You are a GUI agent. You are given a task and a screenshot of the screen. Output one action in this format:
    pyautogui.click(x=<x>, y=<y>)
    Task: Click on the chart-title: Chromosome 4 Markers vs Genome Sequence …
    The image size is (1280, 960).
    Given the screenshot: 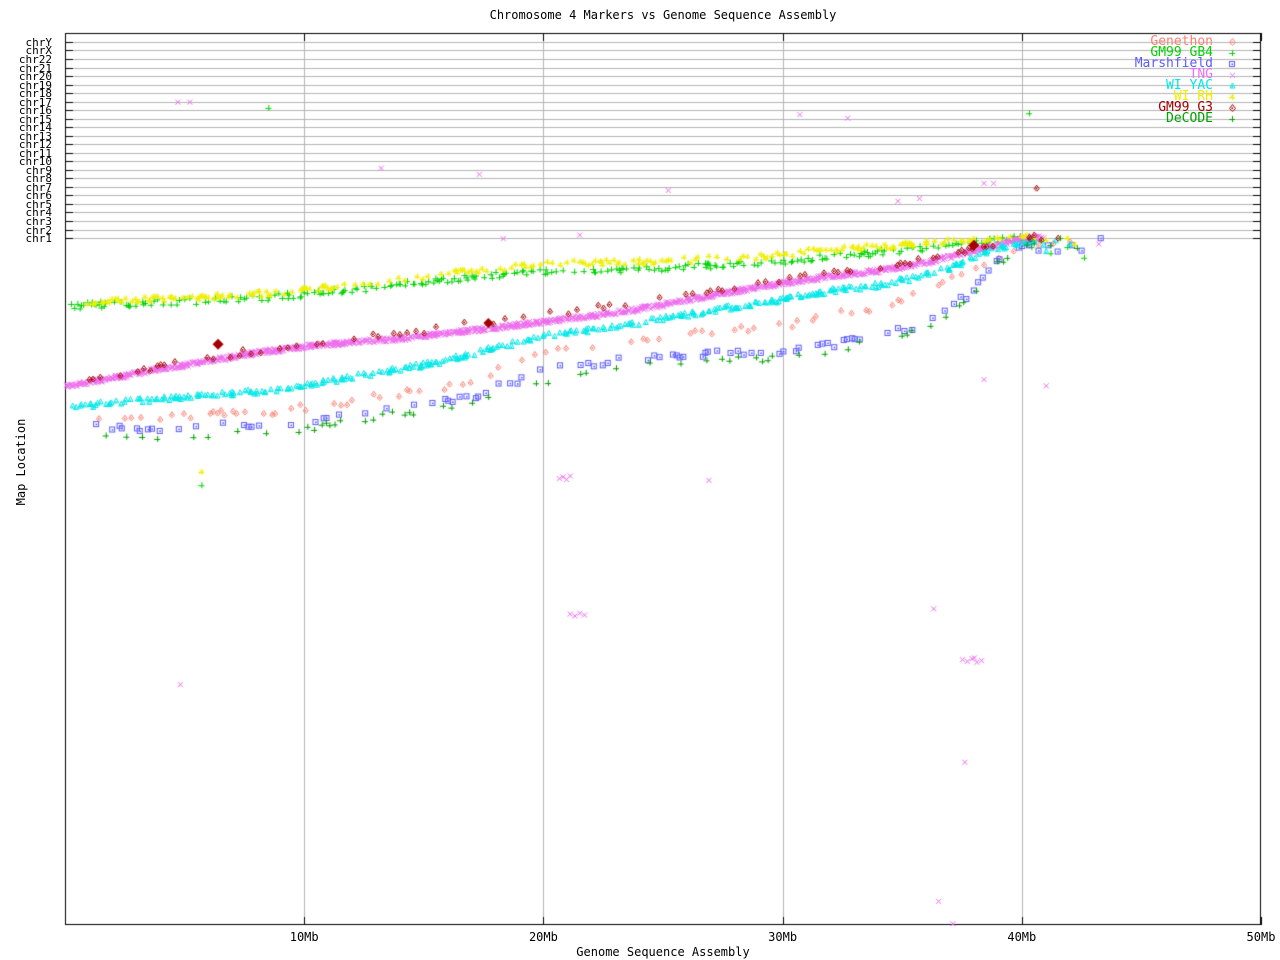 What is the action you would take?
    pyautogui.click(x=663, y=15)
    